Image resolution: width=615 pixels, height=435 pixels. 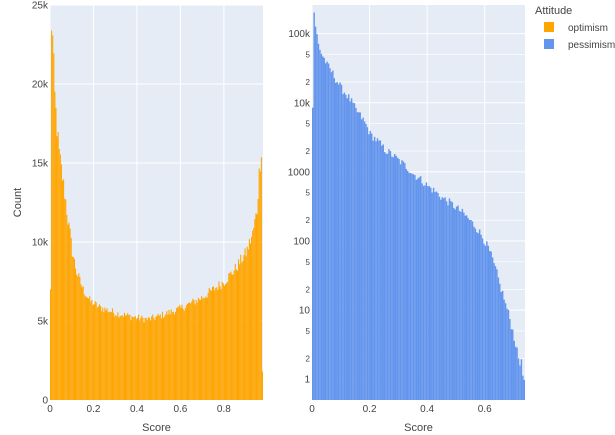 I want to click on legend-label-optimism: optimism, so click(x=588, y=28).